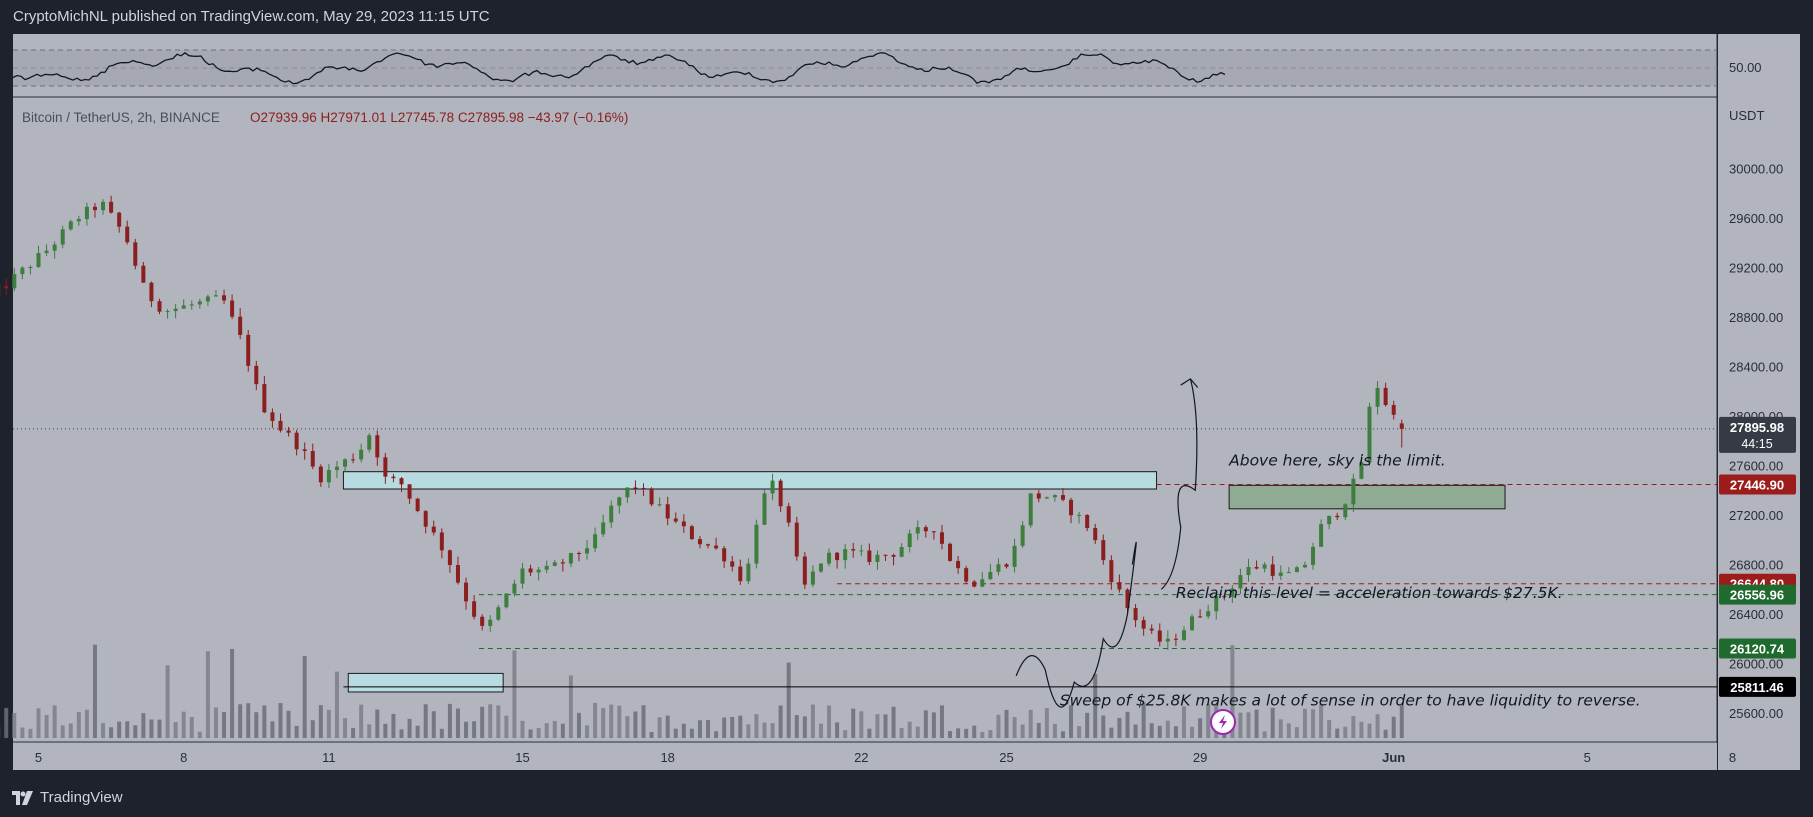 This screenshot has width=1813, height=817. Describe the element at coordinates (1223, 722) in the screenshot. I see `lightning-icon` at that location.